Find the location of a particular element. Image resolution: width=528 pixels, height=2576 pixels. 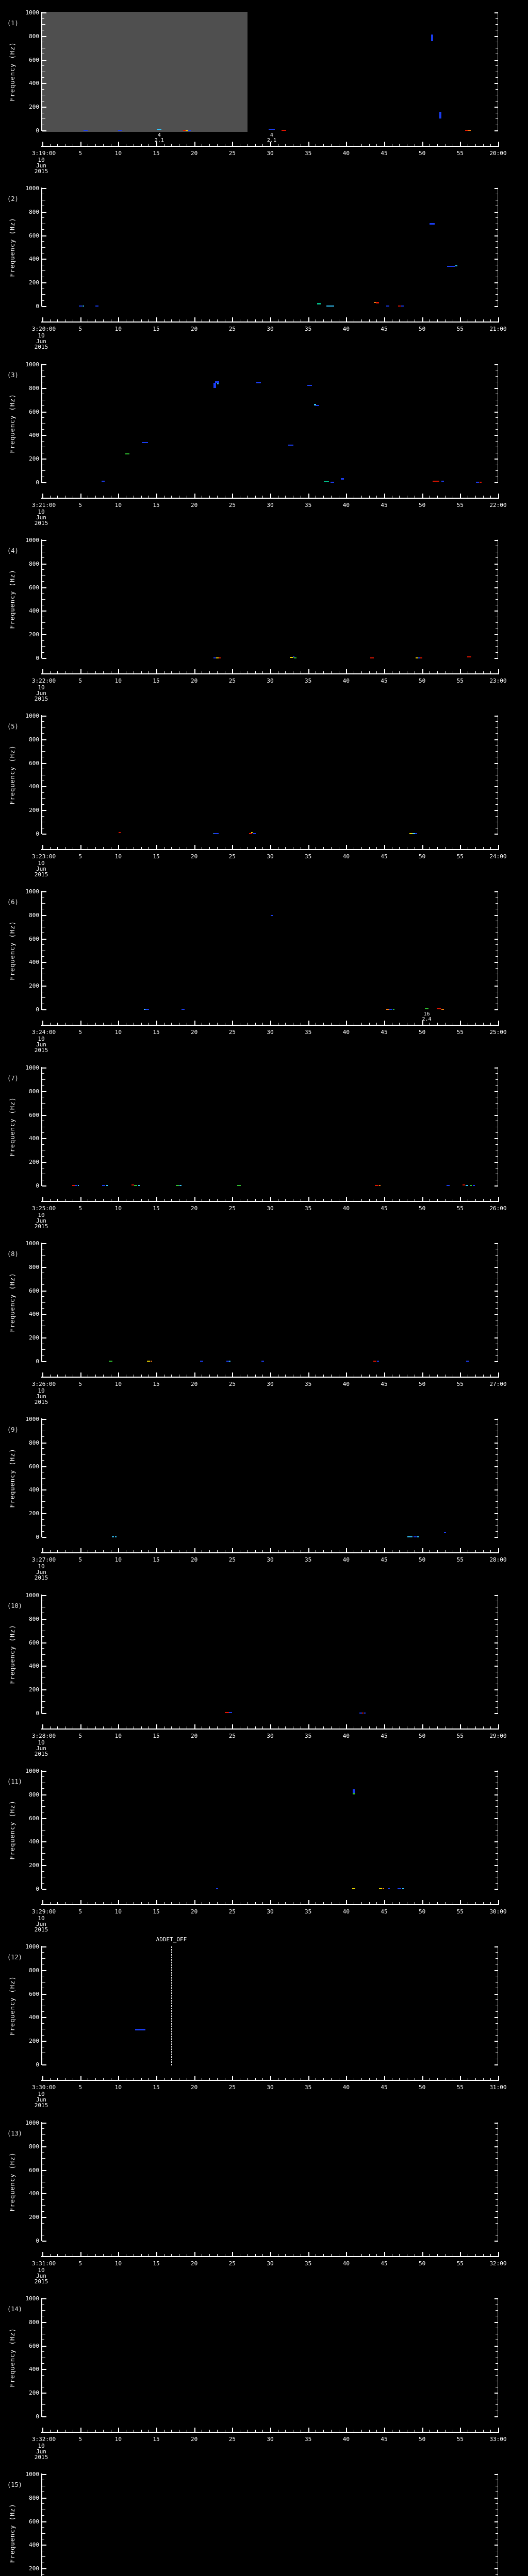

y-axis-line is located at coordinates (41, 1126).